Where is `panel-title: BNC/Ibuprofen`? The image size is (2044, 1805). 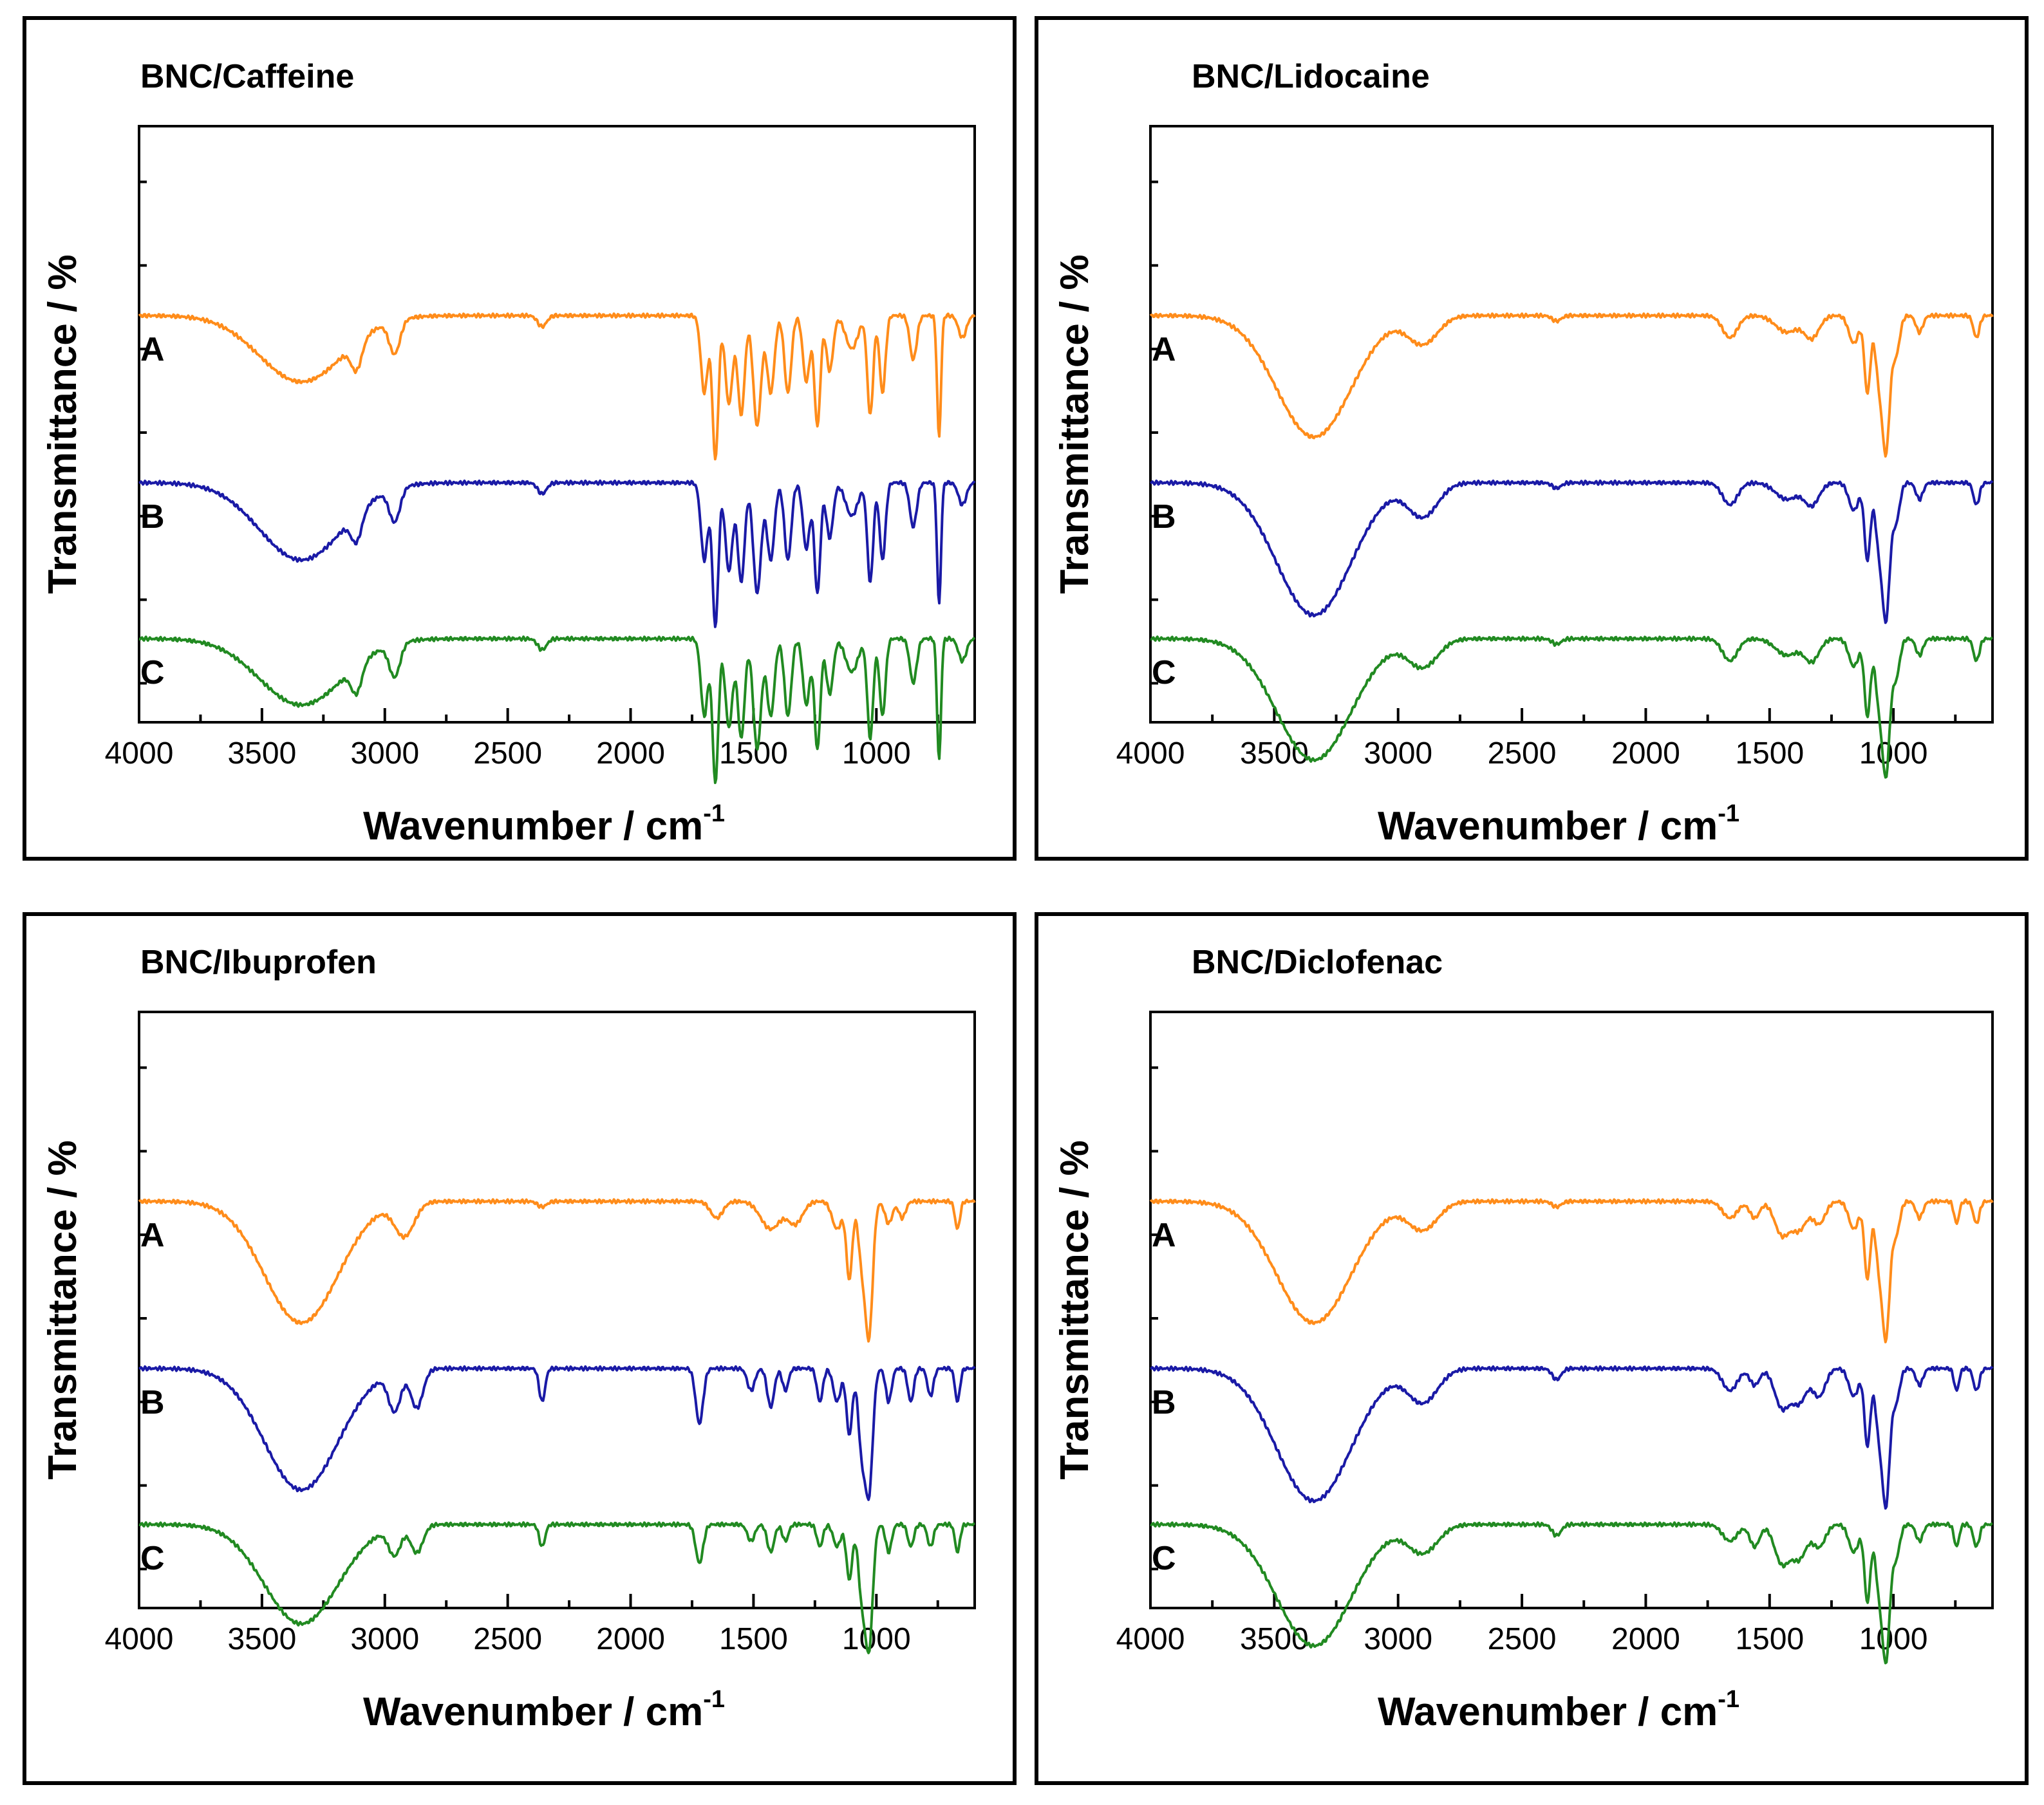 panel-title: BNC/Ibuprofen is located at coordinates (258, 962).